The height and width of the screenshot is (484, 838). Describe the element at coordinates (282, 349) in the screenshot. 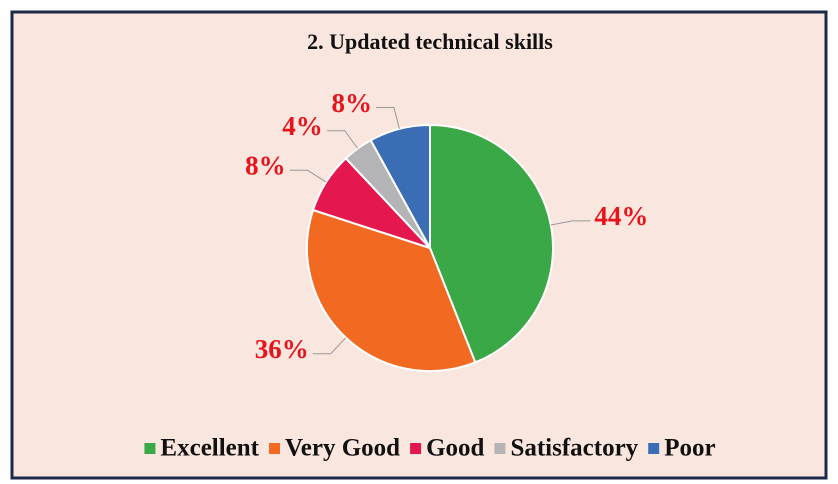

I see `data-label: 36%` at that location.